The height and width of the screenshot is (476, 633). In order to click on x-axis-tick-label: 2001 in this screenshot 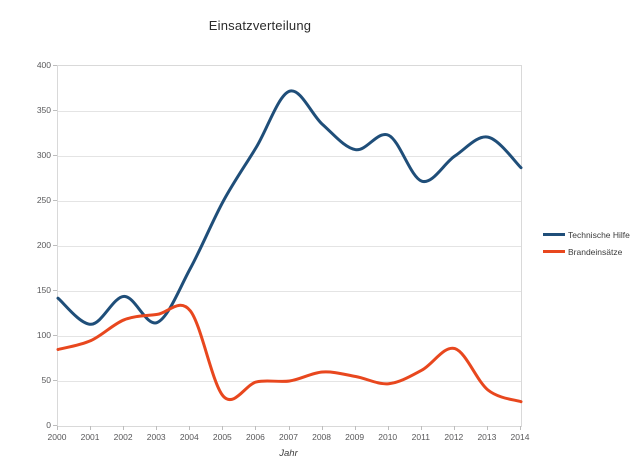, I will do `click(90, 437)`.